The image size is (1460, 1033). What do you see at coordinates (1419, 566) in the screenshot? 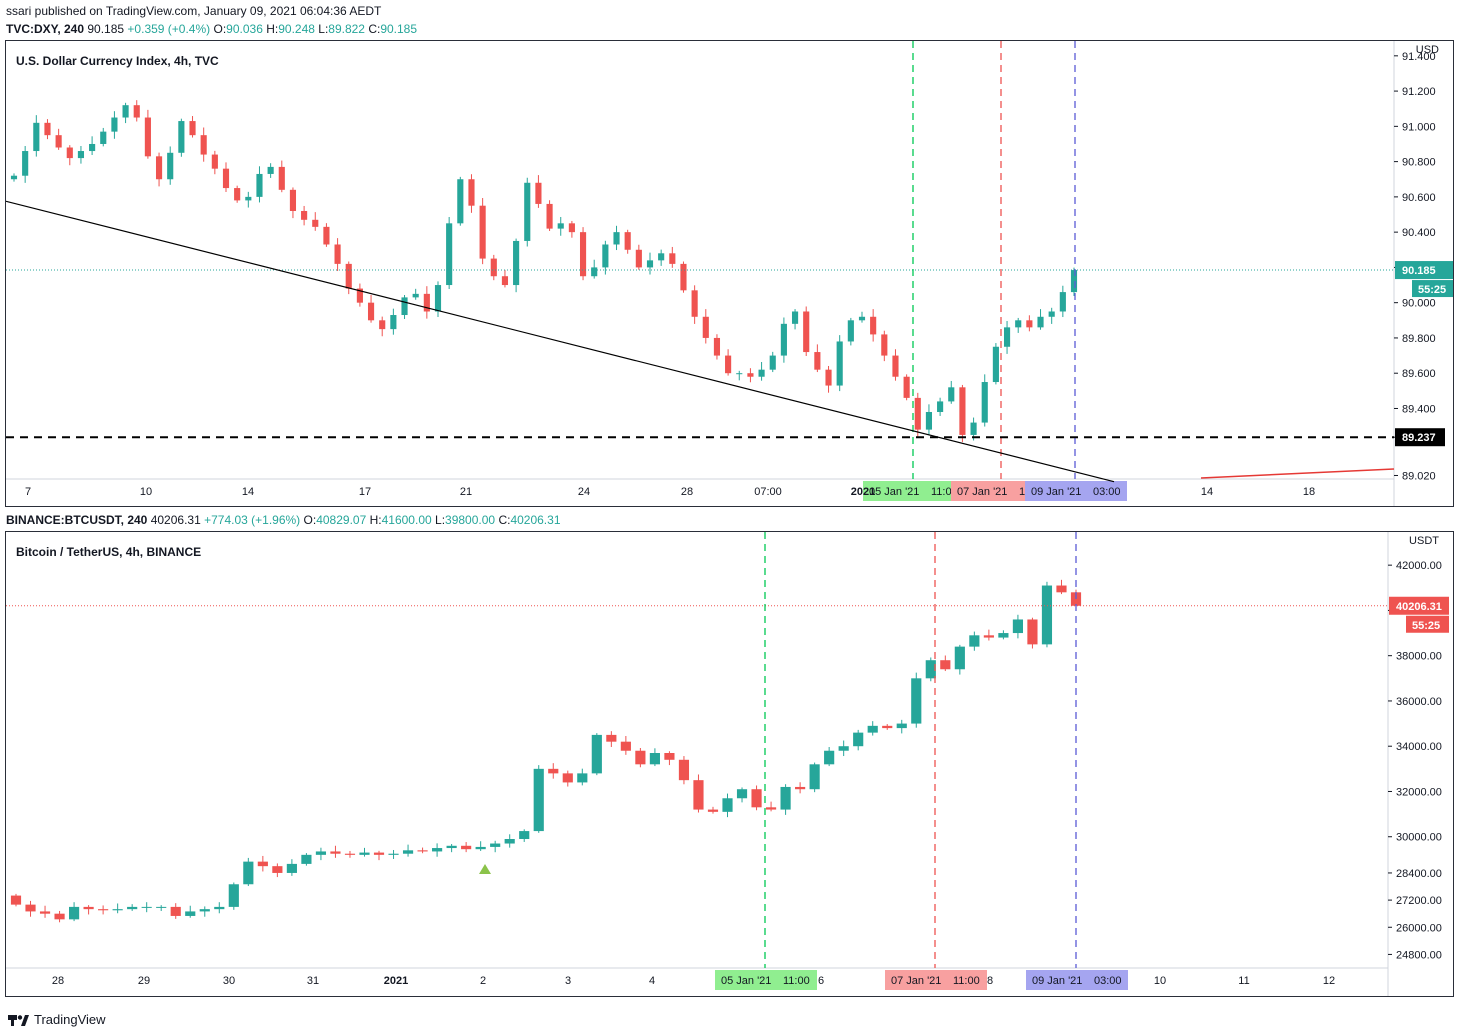
I see `y-tick-label: 42000.00` at bounding box center [1419, 566].